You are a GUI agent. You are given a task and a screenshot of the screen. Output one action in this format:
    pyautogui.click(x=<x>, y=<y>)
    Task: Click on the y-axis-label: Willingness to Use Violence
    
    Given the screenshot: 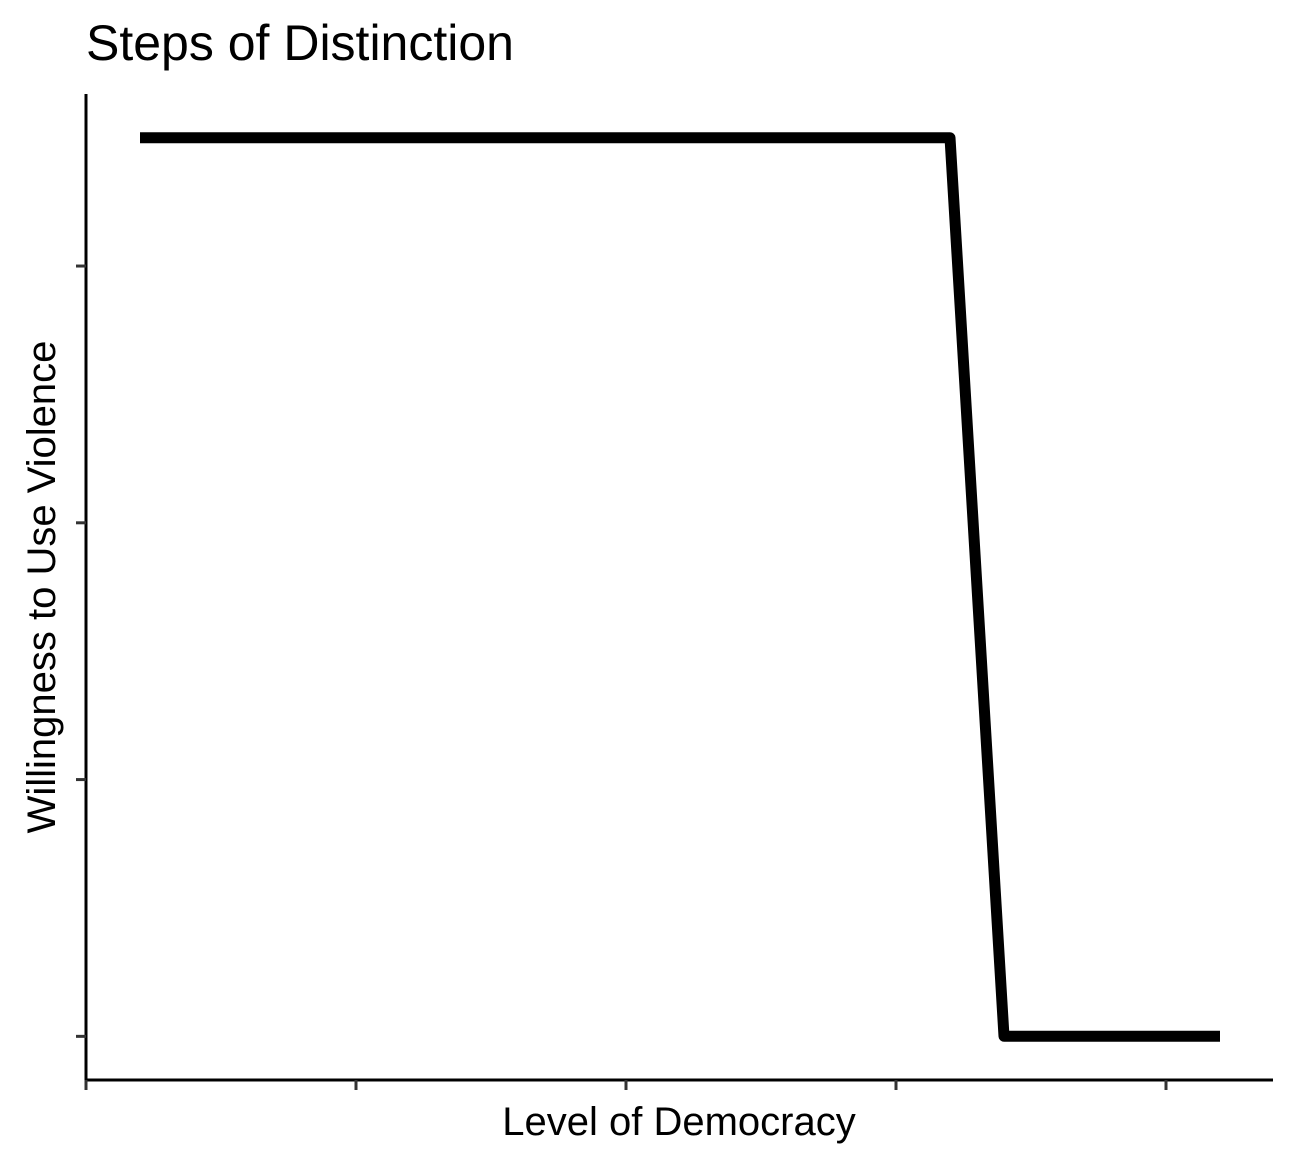 What is the action you would take?
    pyautogui.click(x=42, y=587)
    